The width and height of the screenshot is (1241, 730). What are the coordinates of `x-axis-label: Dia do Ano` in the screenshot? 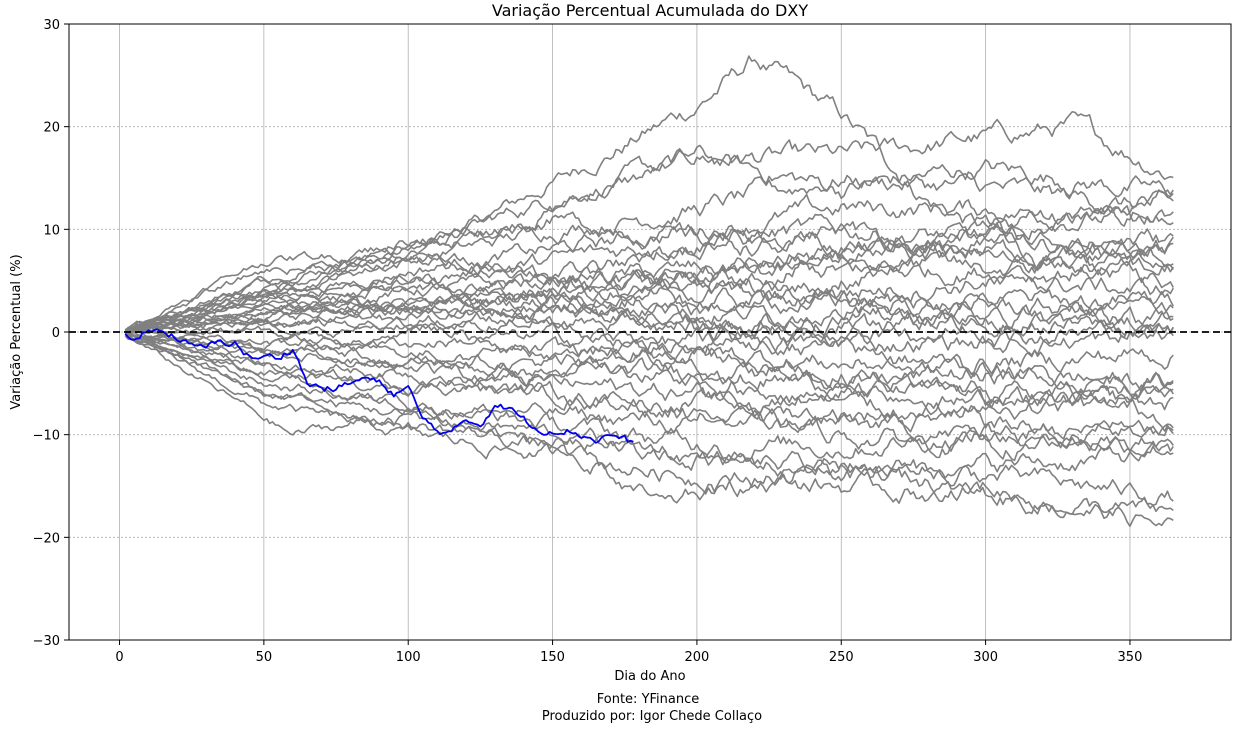 It's located at (649, 676).